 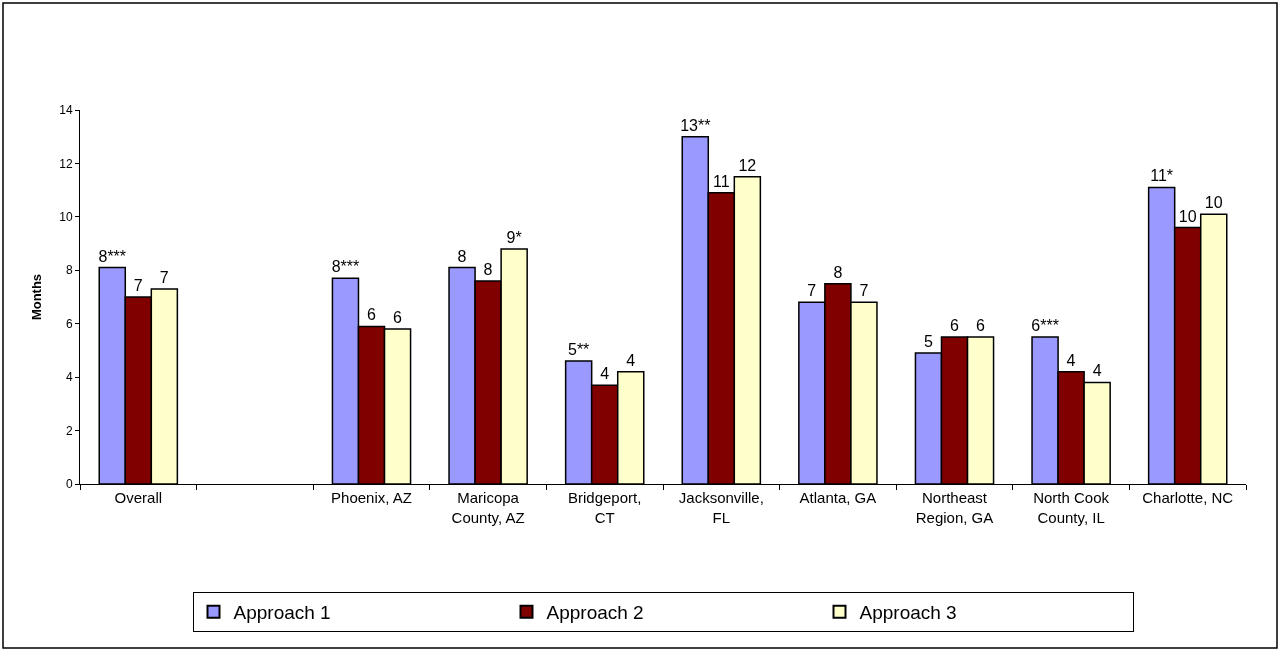 What do you see at coordinates (69, 323) in the screenshot?
I see `y-tick-label: 6` at bounding box center [69, 323].